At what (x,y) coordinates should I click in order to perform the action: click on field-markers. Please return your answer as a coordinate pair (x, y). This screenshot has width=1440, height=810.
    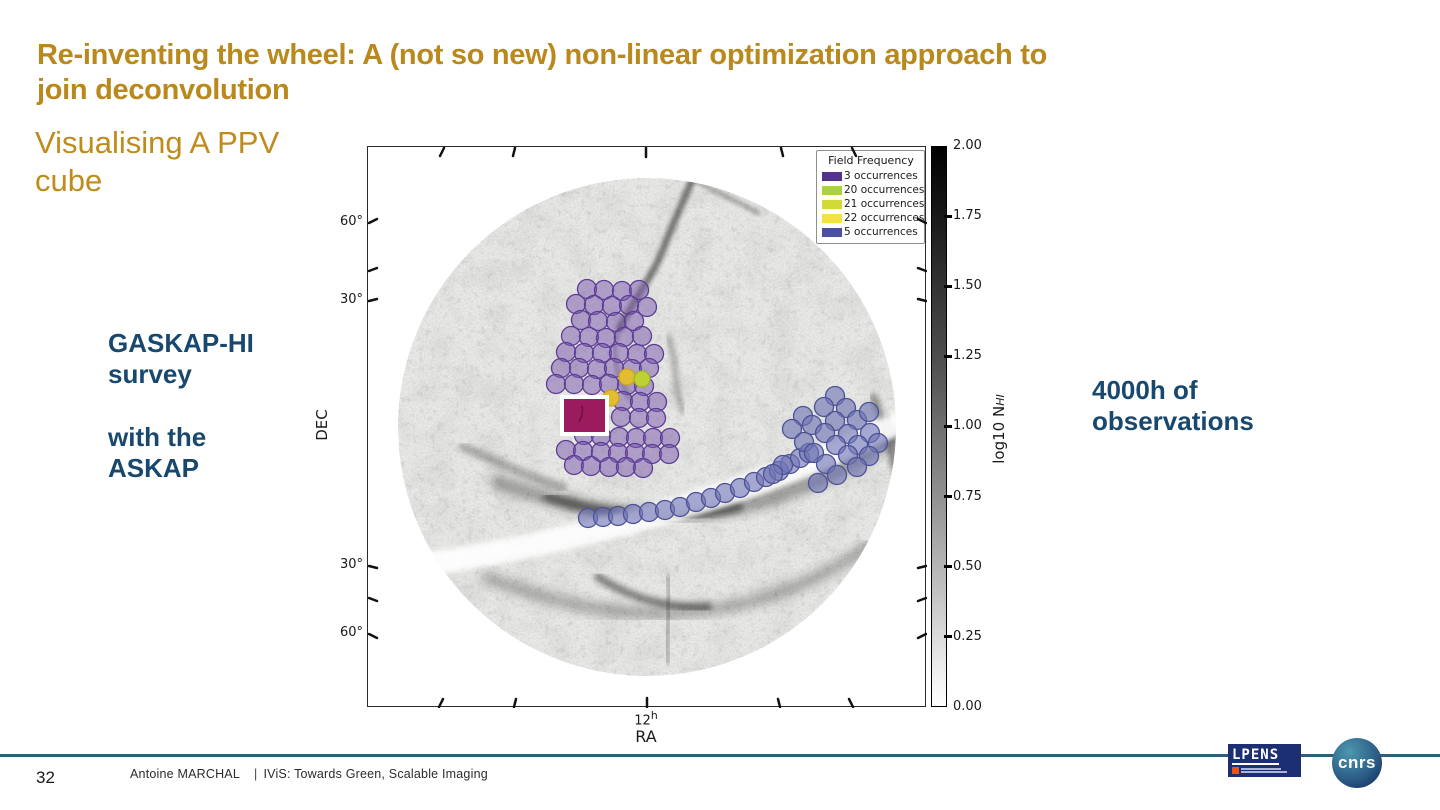
    Looking at the image, I should click on (717, 403).